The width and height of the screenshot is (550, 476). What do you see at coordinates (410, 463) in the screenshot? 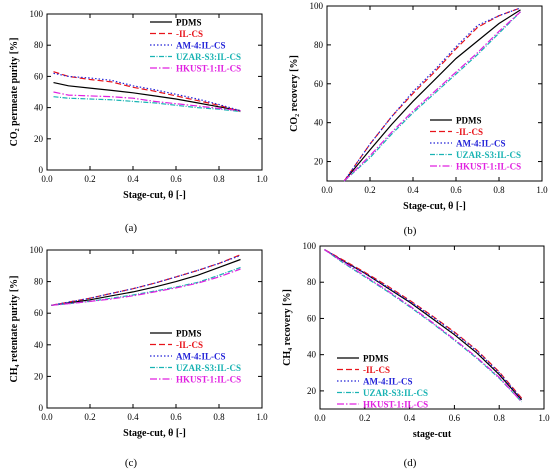
I see `panel-label: (d)` at bounding box center [410, 463].